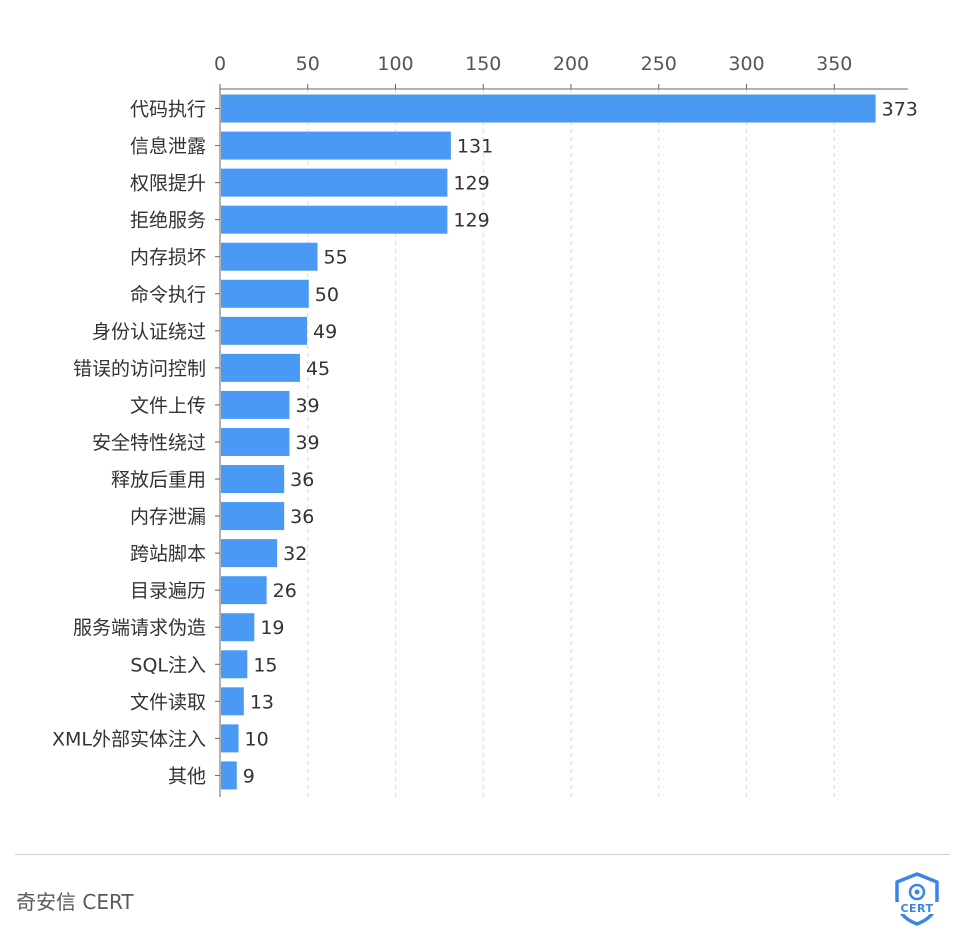  I want to click on category-label: 内存损坏, so click(168, 258).